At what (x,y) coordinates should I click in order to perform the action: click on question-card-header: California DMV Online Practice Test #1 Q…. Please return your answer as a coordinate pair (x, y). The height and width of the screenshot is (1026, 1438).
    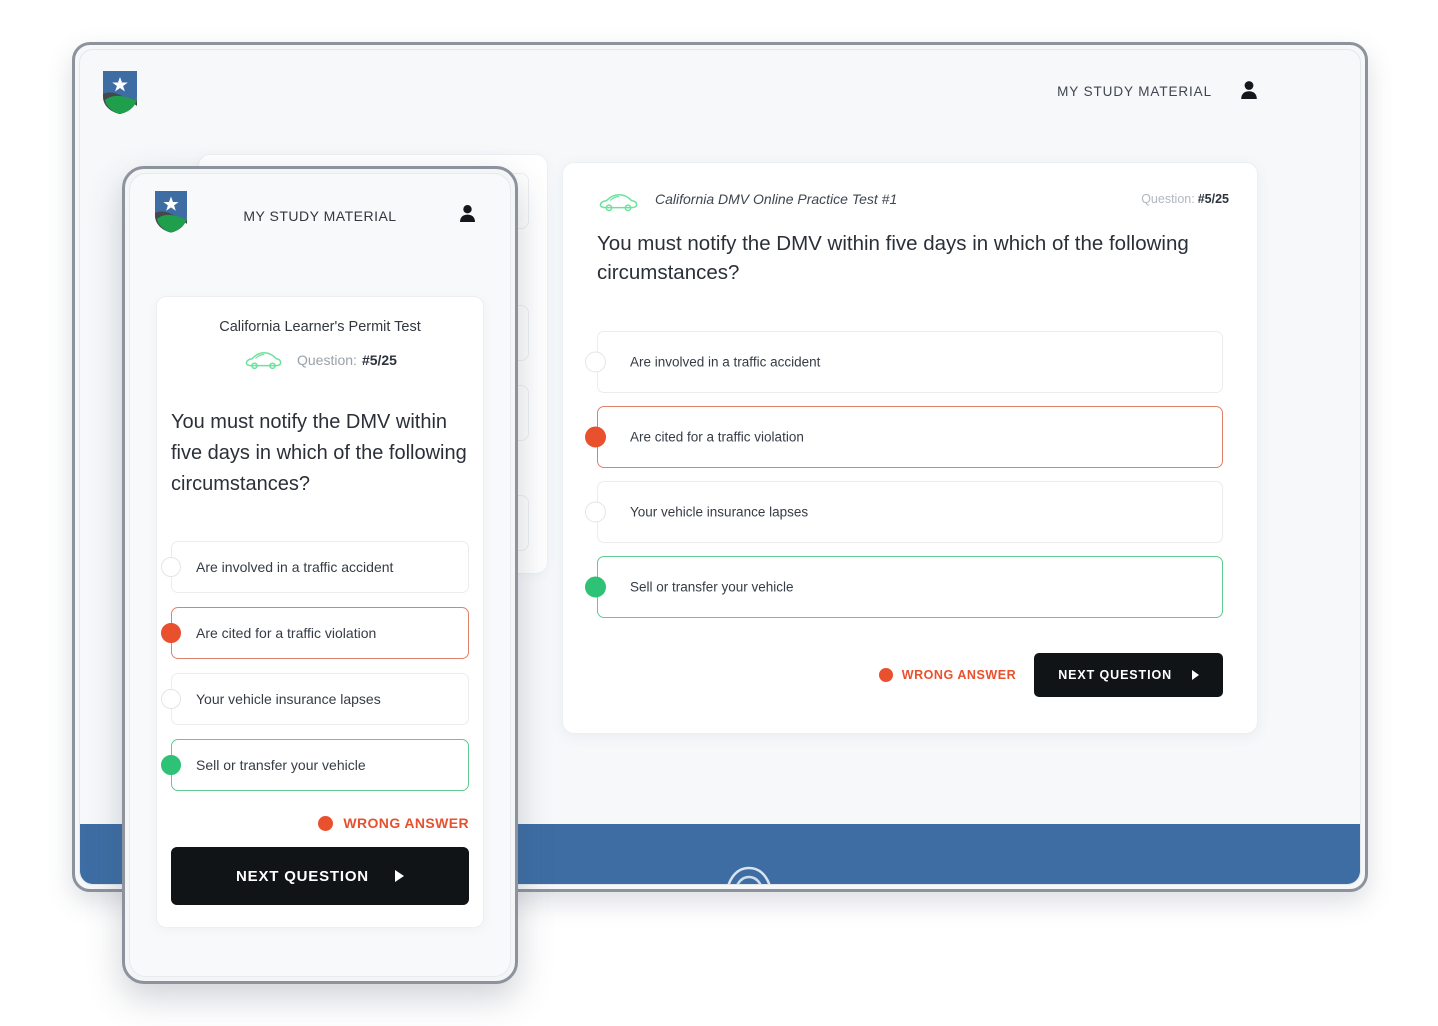
    Looking at the image, I should click on (913, 204).